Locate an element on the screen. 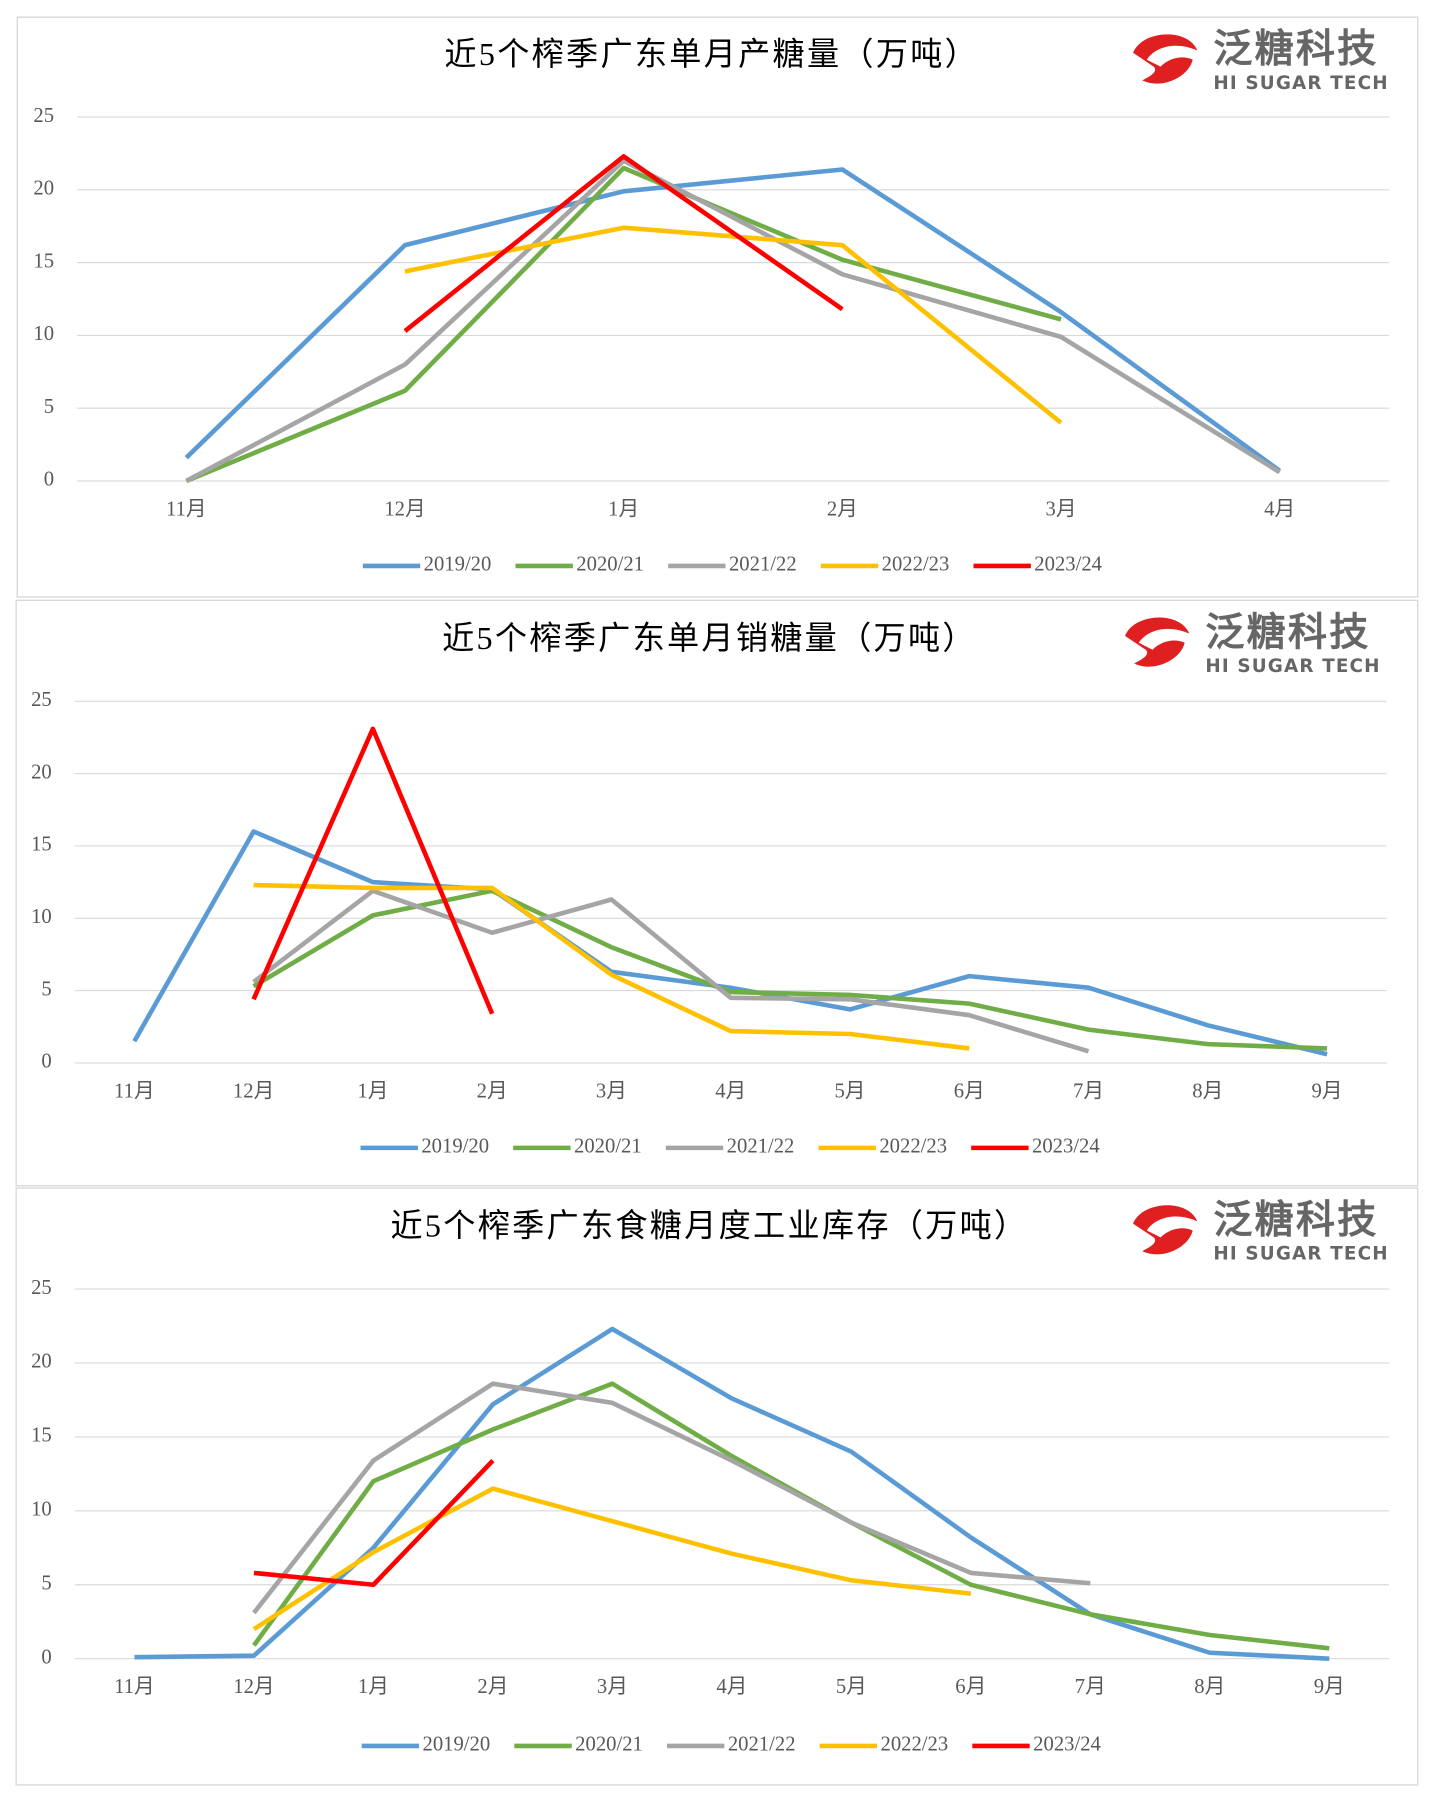  chart-title: 近5个榨季广东单月产糖量（万吨） is located at coordinates (711, 54).